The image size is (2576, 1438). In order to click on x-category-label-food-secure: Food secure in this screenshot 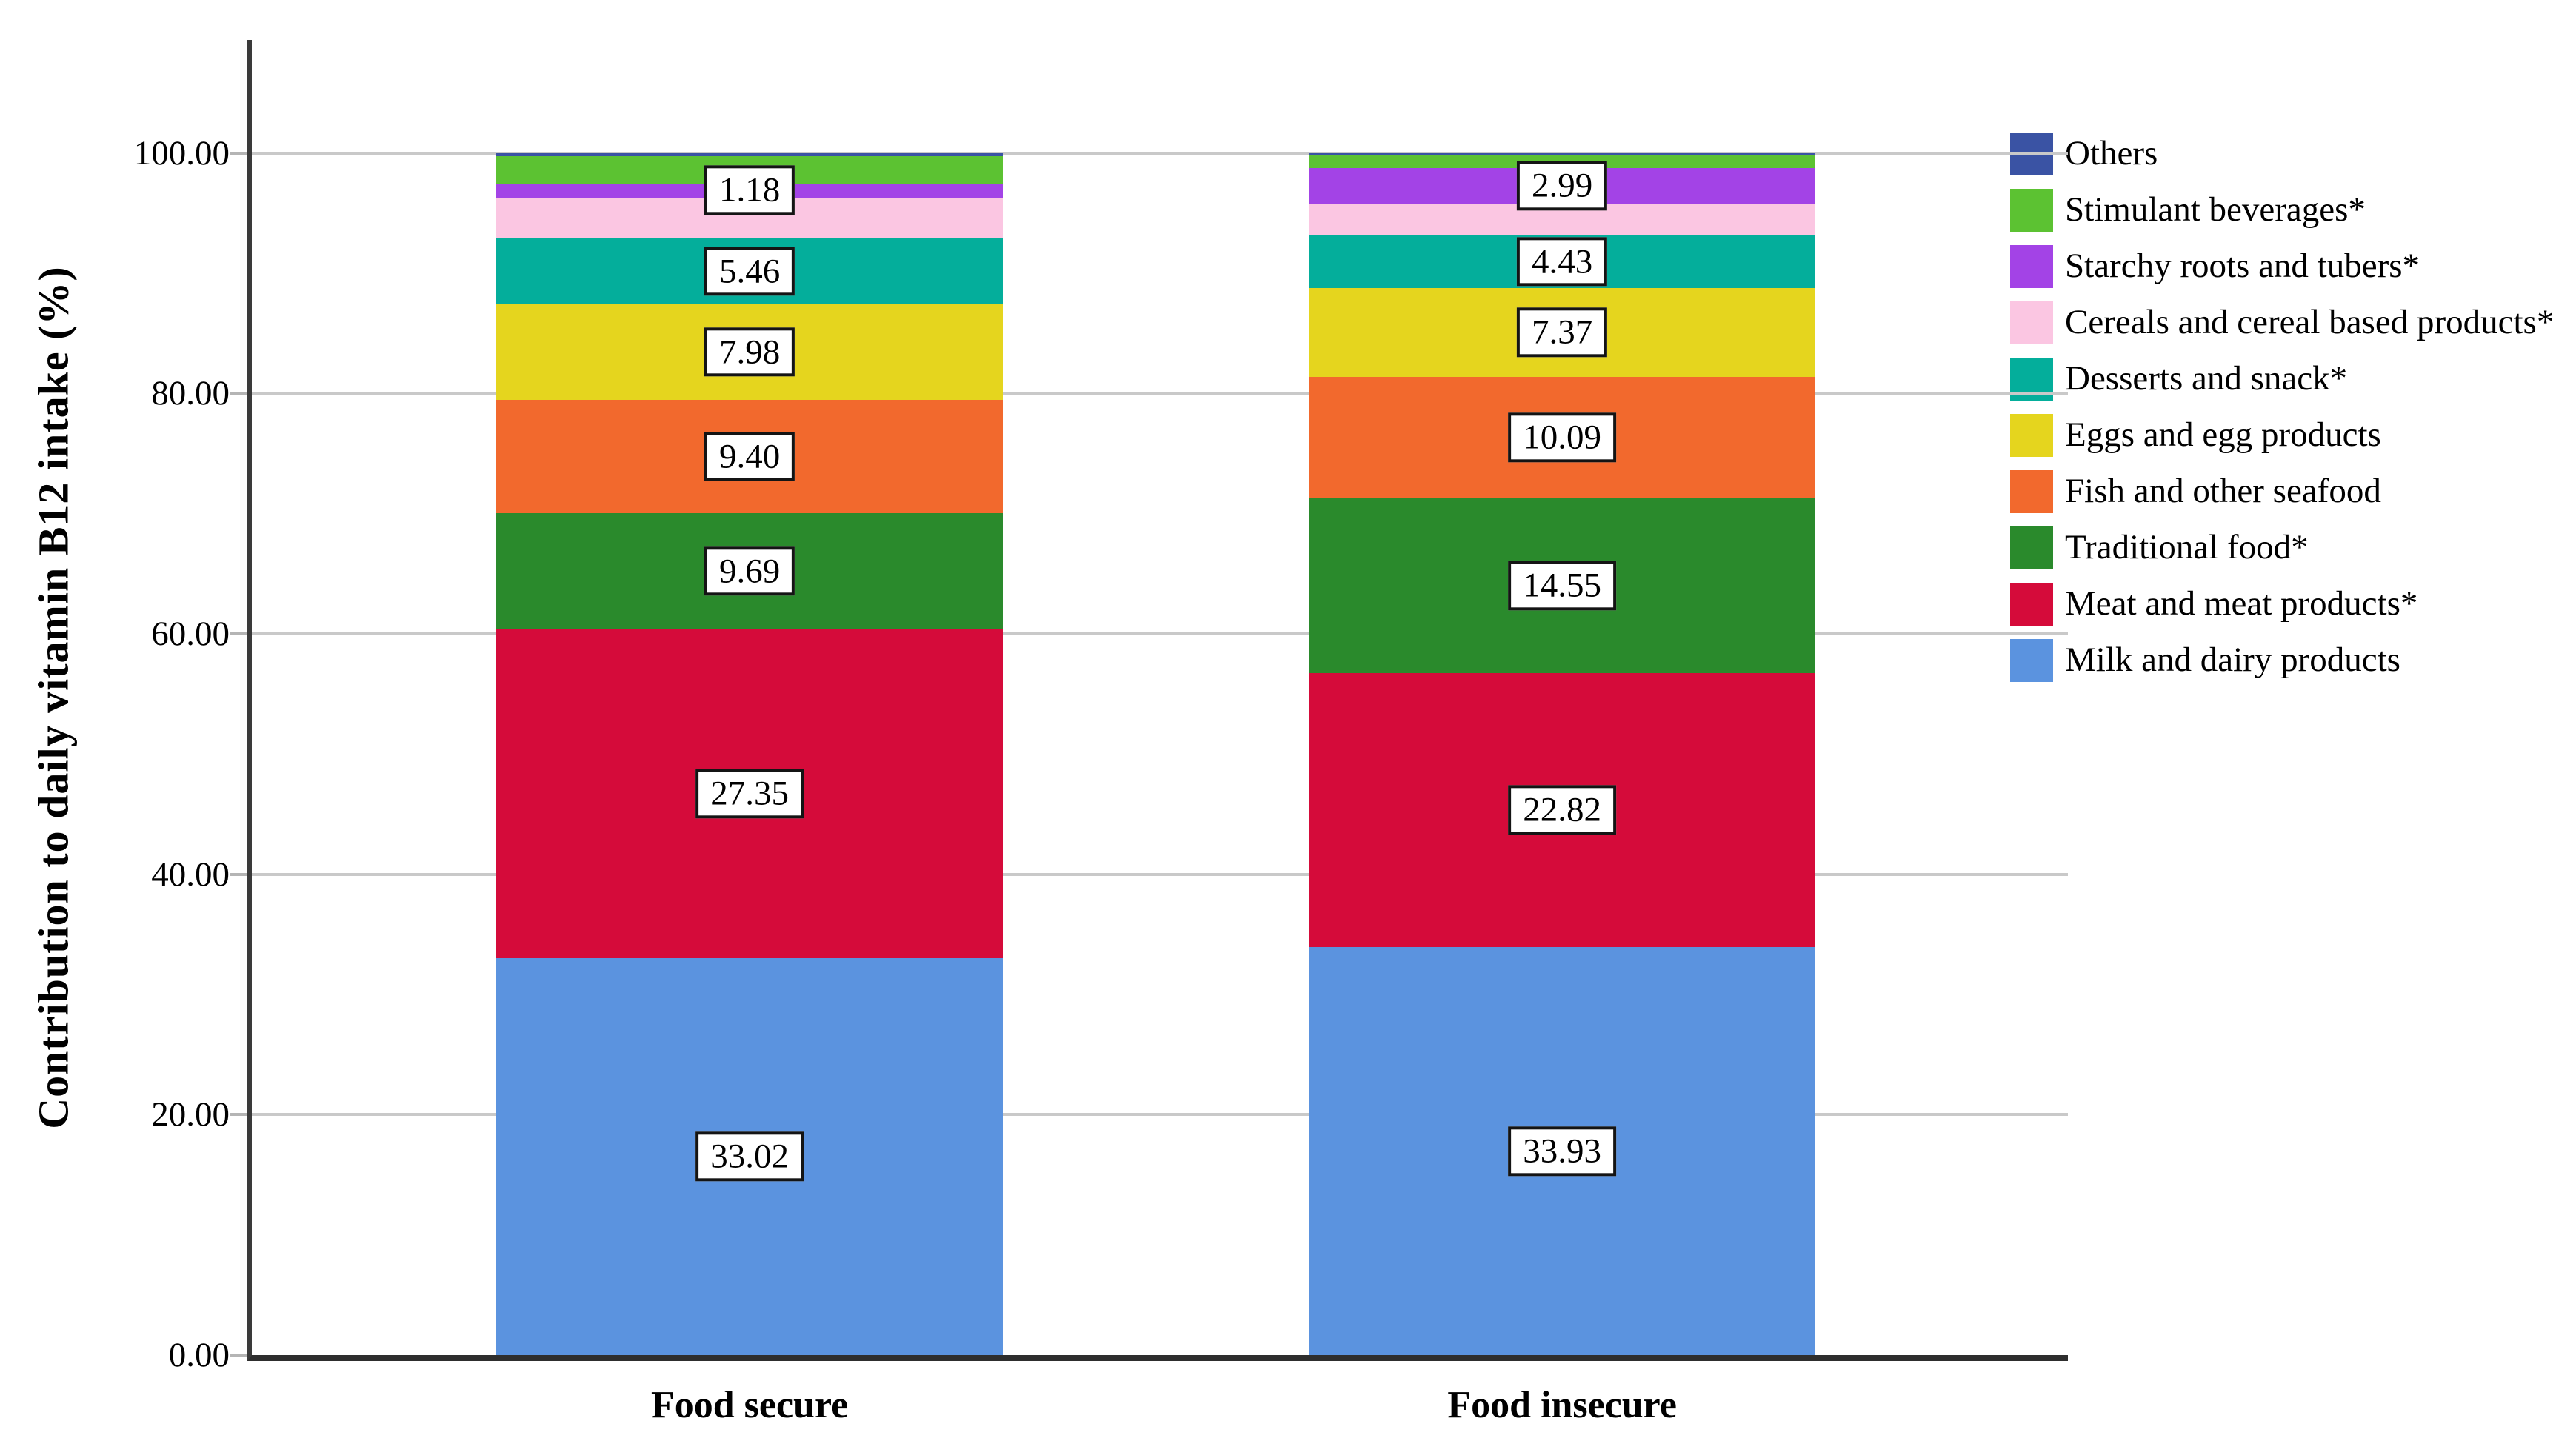, I will do `click(749, 1405)`.